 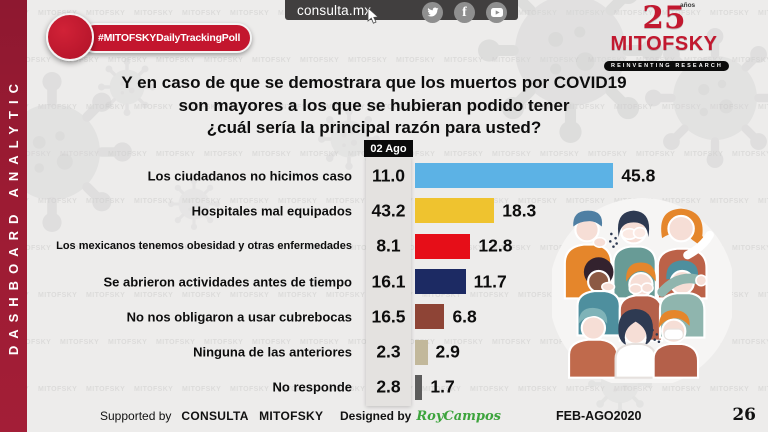 I want to click on date-column-strip, so click(x=388, y=281).